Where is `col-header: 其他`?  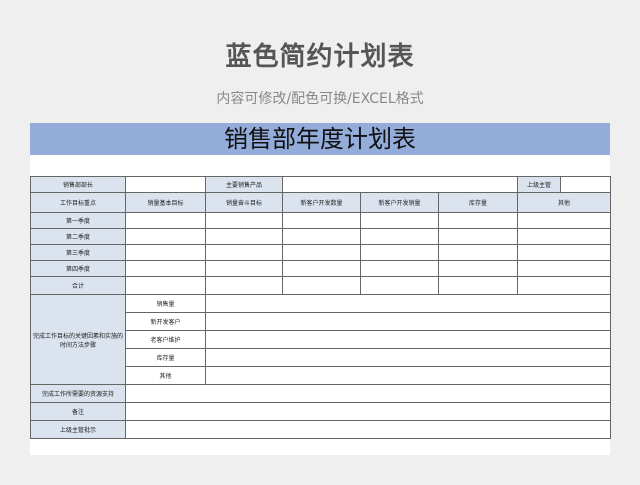 col-header: 其他 is located at coordinates (564, 202).